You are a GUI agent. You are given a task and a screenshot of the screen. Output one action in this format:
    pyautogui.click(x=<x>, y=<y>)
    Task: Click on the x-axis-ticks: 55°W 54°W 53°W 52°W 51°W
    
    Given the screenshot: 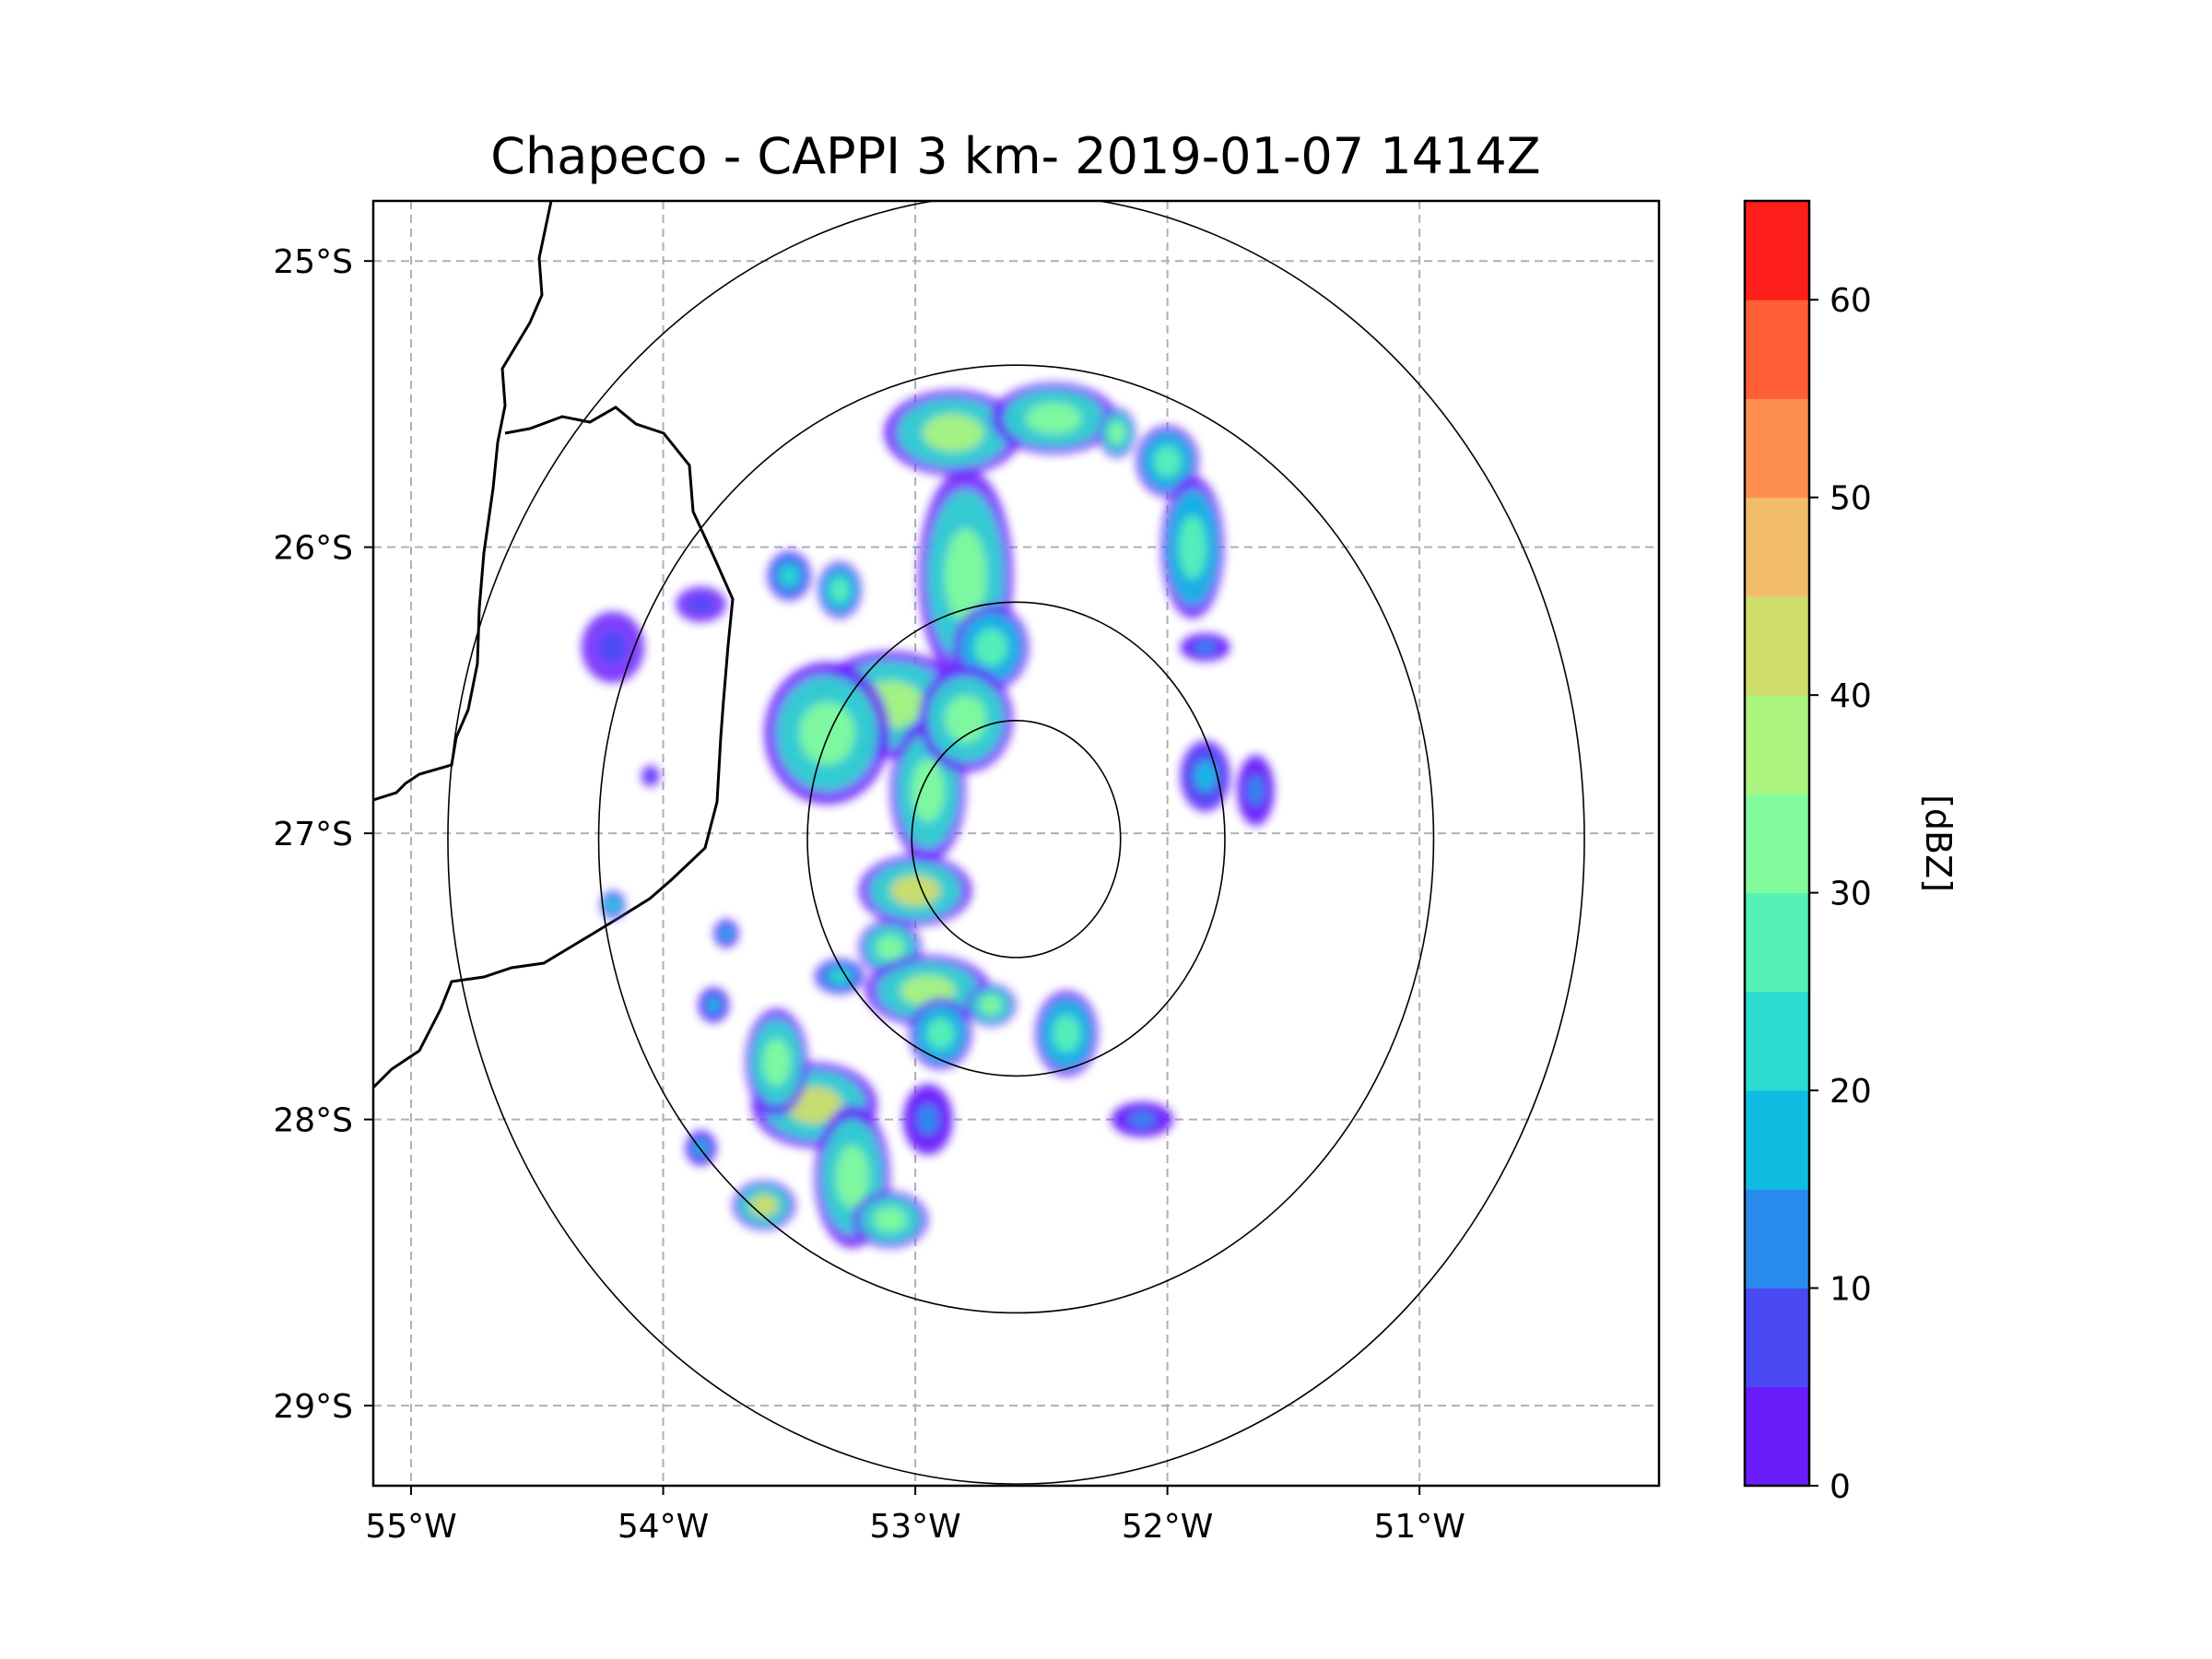 What is the action you would take?
    pyautogui.click(x=915, y=1516)
    